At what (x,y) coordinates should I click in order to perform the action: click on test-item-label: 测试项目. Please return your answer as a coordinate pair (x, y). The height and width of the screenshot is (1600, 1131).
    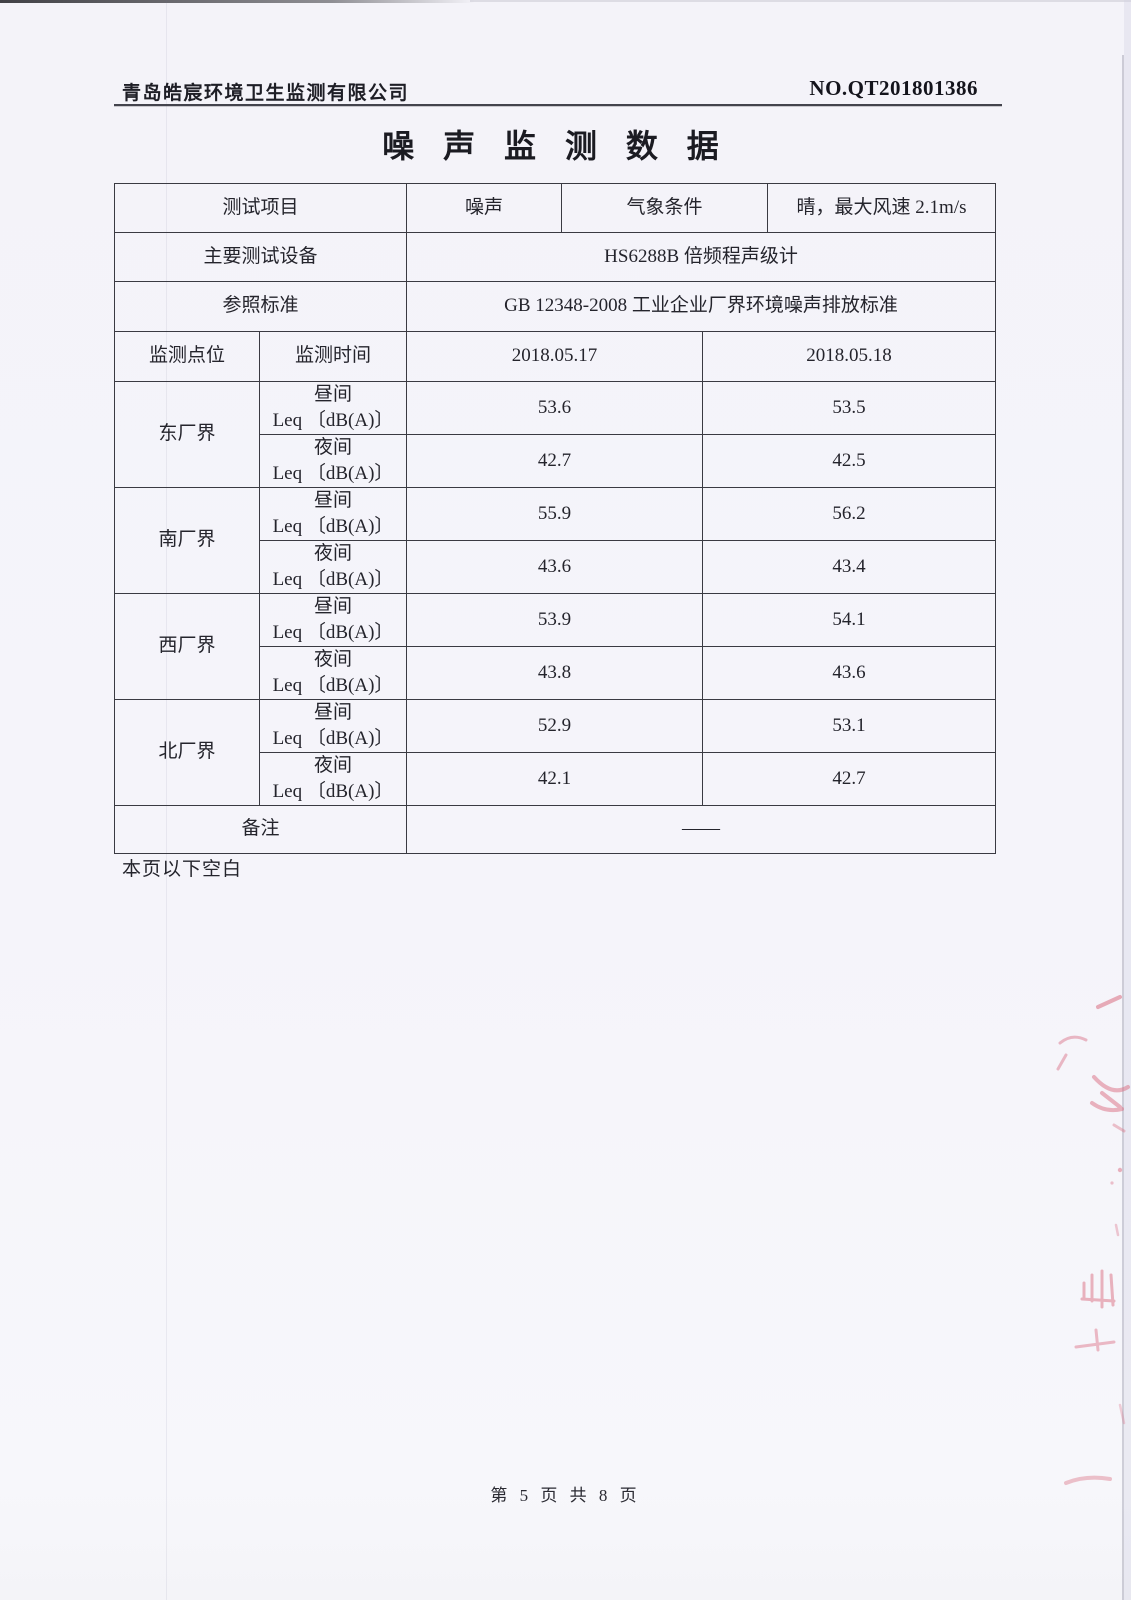
    Looking at the image, I should click on (260, 208).